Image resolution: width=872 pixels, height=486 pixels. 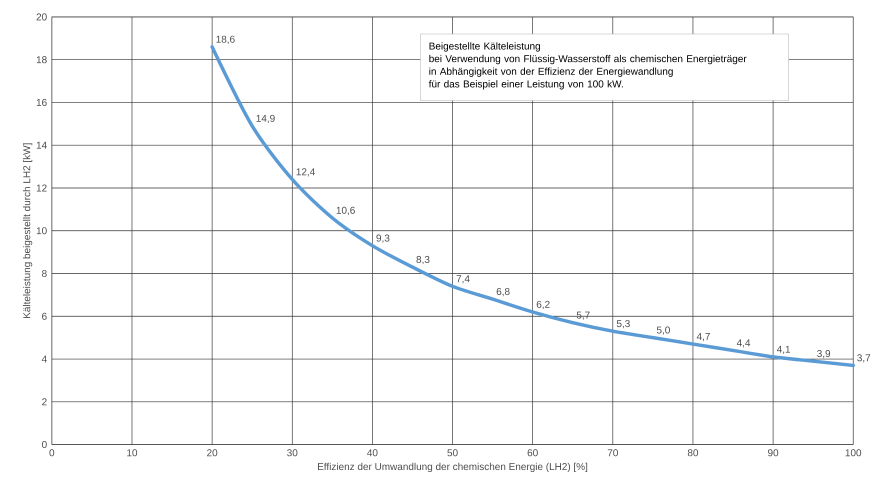 I want to click on x-tick-label: 40, so click(x=372, y=452).